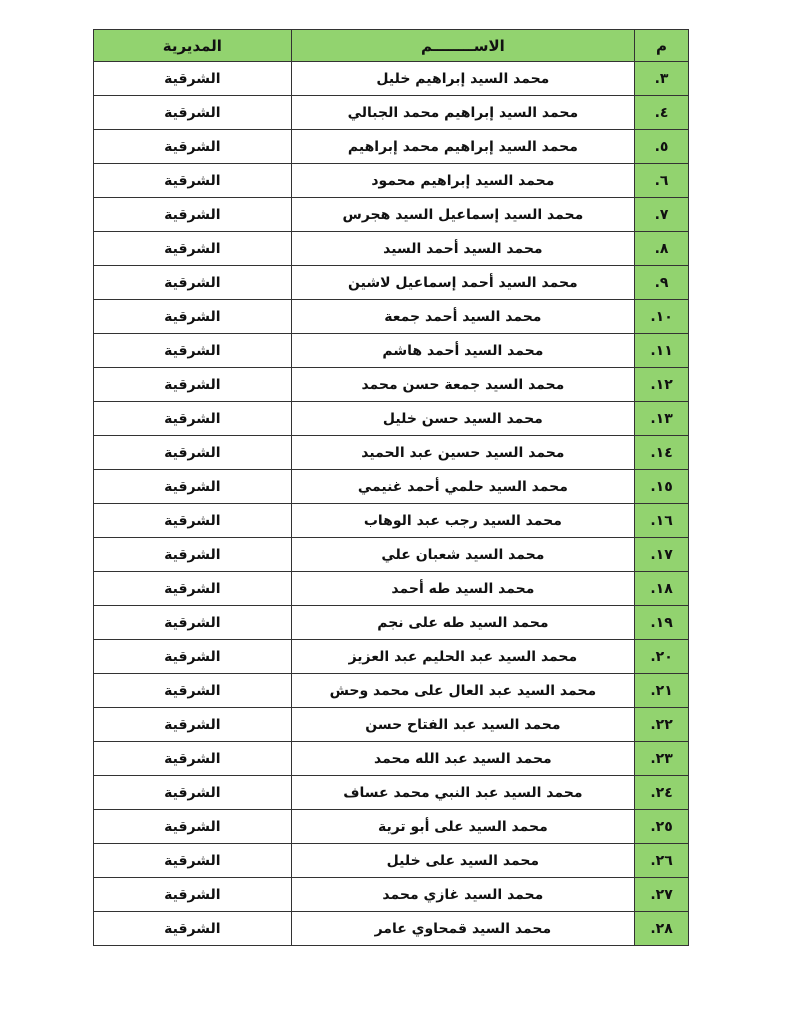  Describe the element at coordinates (661, 452) in the screenshot. I see `row-number: ١٤.` at that location.